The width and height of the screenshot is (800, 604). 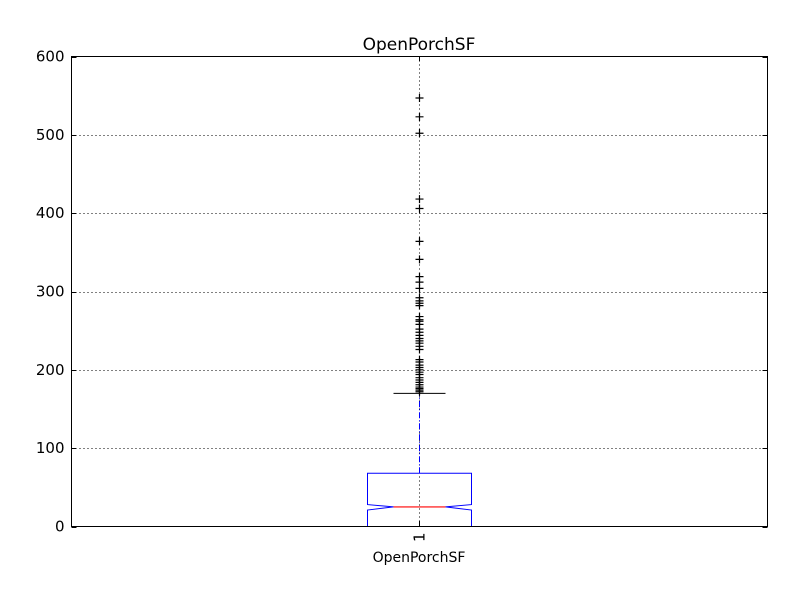 I want to click on y-tick-label: 100, so click(x=50, y=448).